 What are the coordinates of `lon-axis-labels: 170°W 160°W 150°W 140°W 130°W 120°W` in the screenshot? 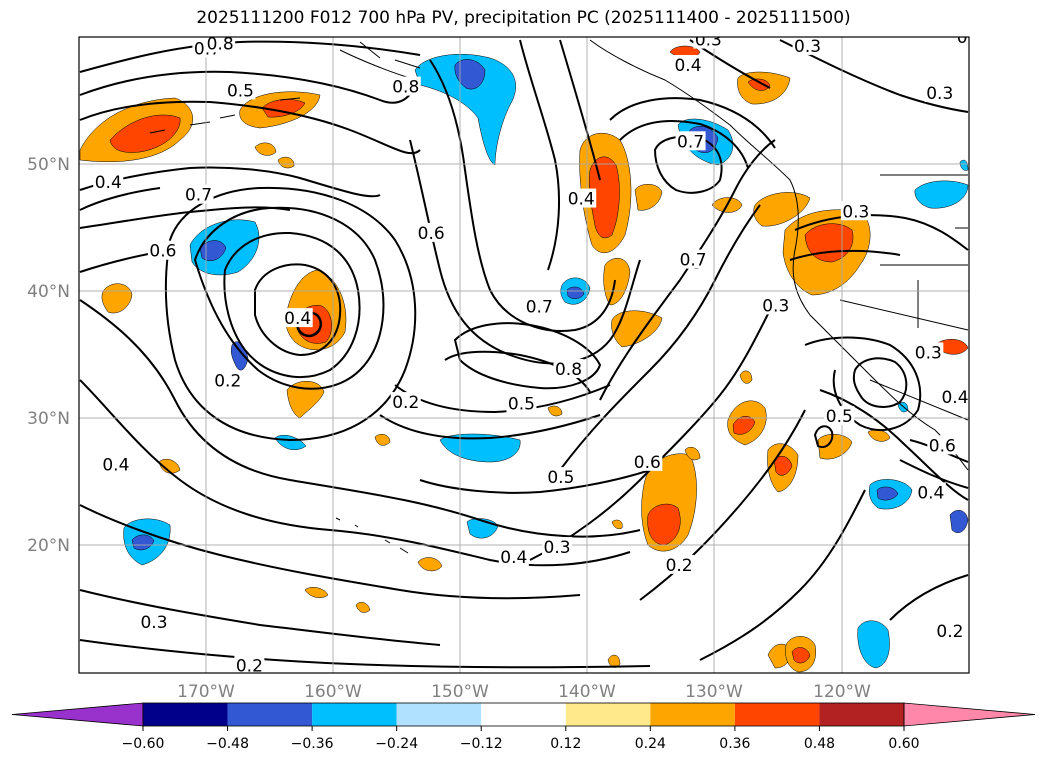 It's located at (524, 692).